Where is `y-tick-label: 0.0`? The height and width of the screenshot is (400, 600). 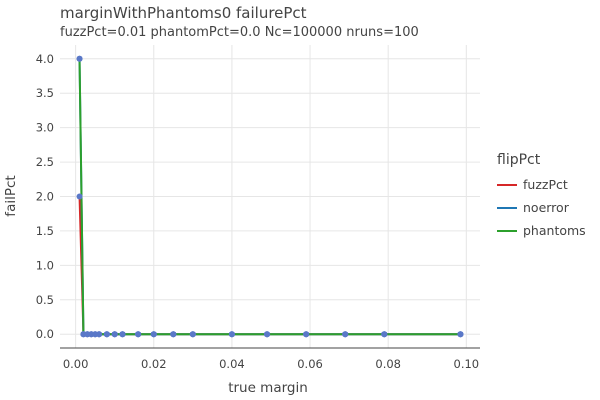 y-tick-label: 0.0 is located at coordinates (45, 334).